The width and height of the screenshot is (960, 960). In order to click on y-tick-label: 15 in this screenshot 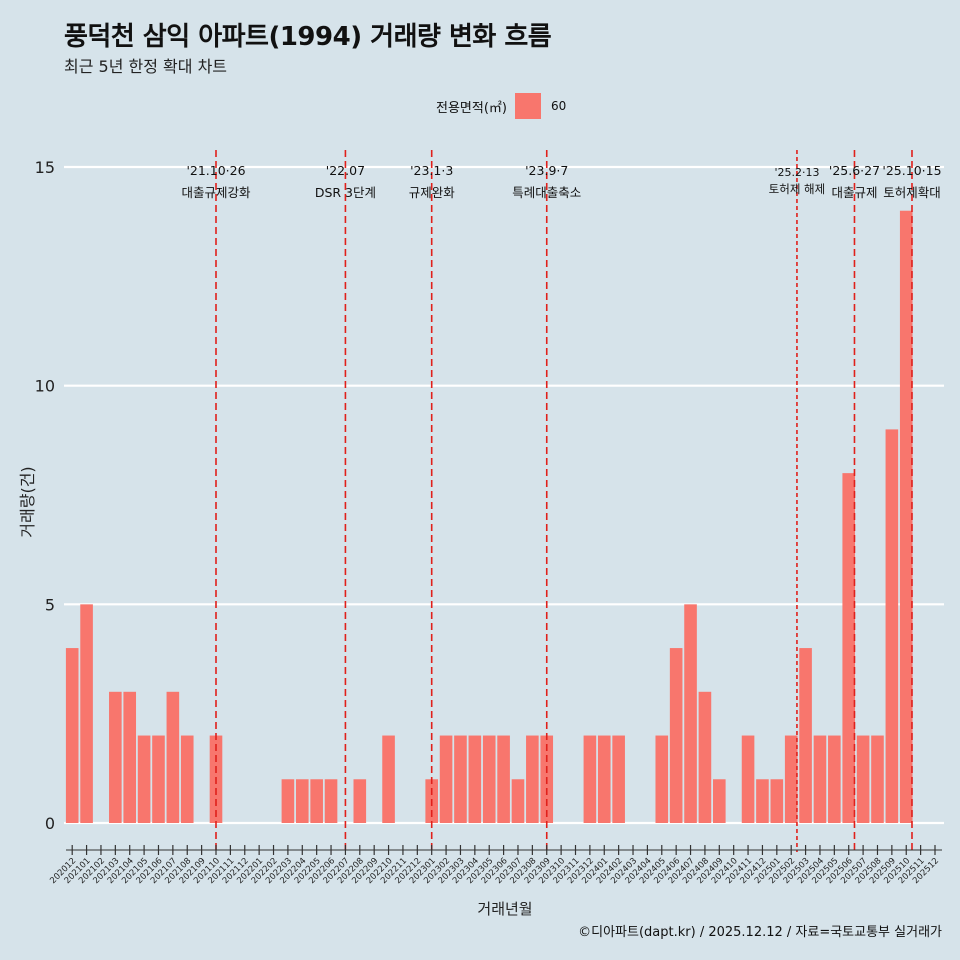, I will do `click(45, 167)`.